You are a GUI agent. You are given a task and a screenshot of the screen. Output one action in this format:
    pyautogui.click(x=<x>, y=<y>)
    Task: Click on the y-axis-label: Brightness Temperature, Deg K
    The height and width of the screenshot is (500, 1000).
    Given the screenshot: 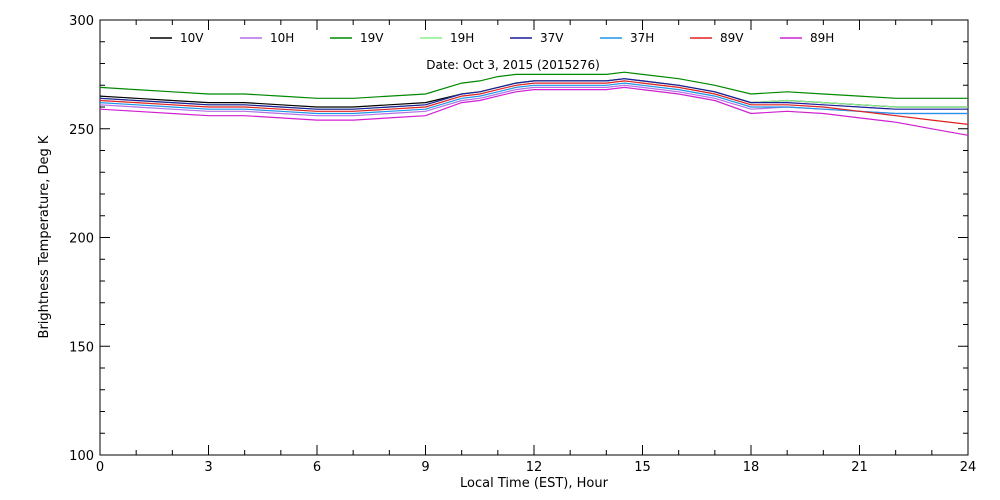 What is the action you would take?
    pyautogui.click(x=44, y=236)
    